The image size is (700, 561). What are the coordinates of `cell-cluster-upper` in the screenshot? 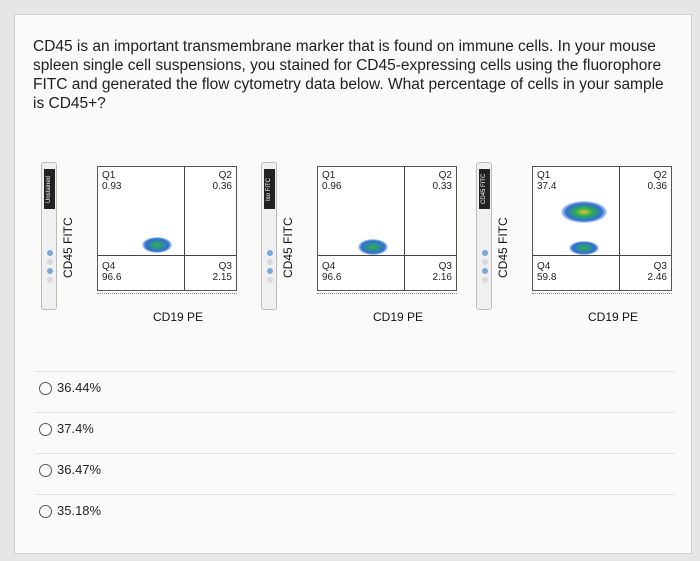 It's located at (584, 212).